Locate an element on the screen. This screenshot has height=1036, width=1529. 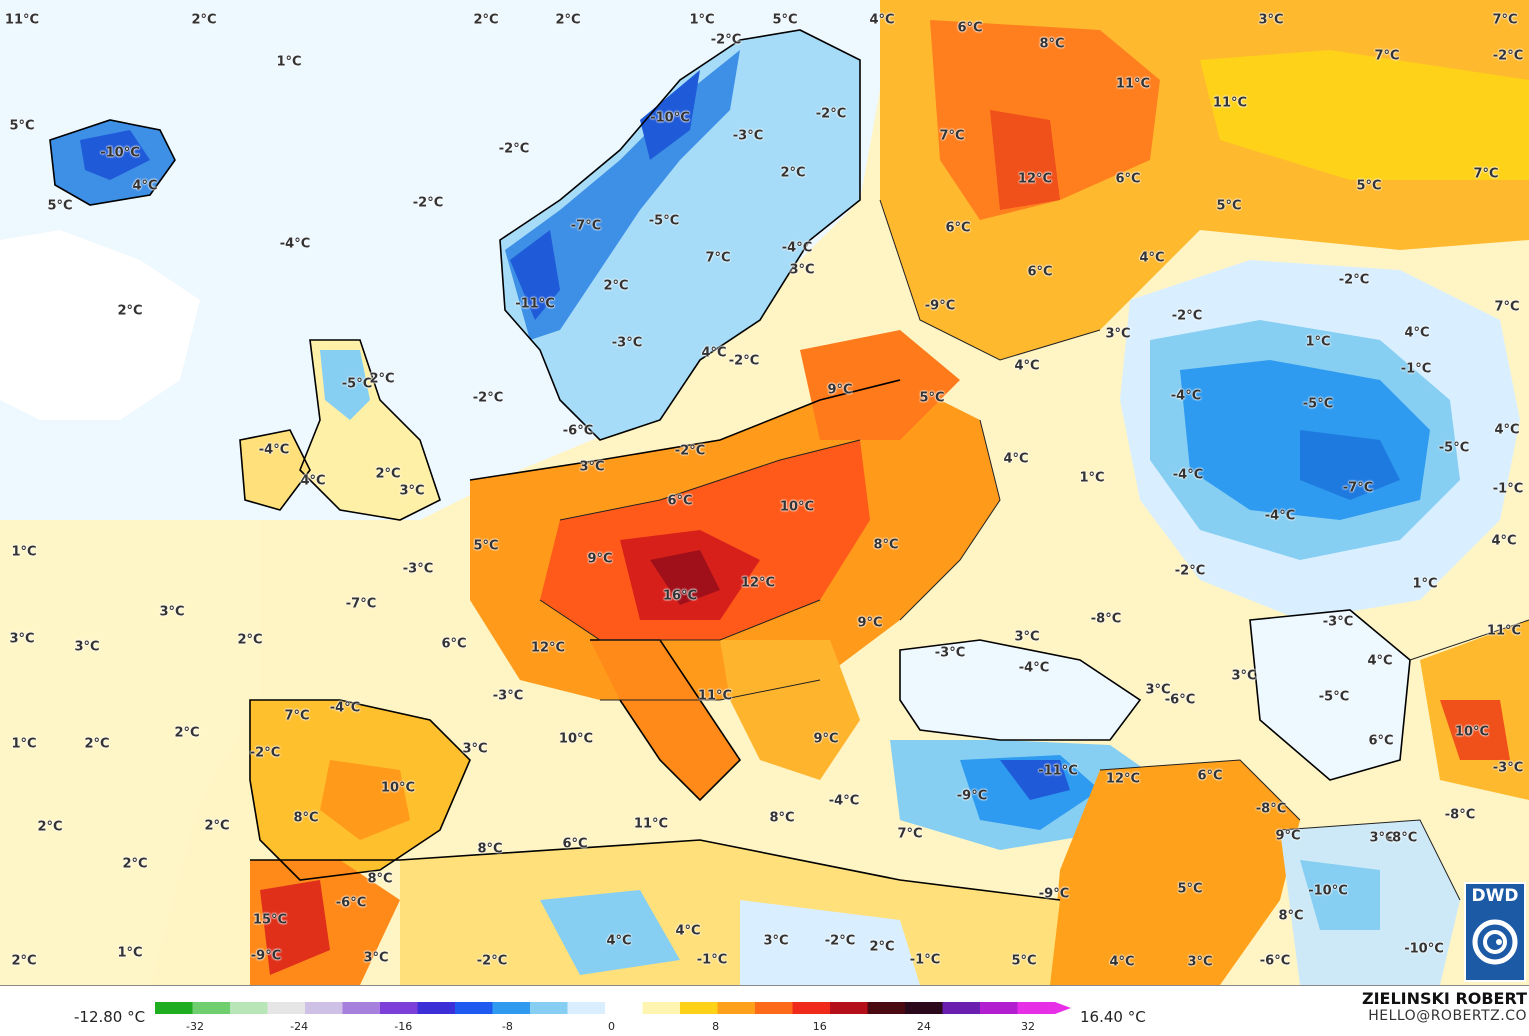
temperature-label: -9°C is located at coordinates (940, 306).